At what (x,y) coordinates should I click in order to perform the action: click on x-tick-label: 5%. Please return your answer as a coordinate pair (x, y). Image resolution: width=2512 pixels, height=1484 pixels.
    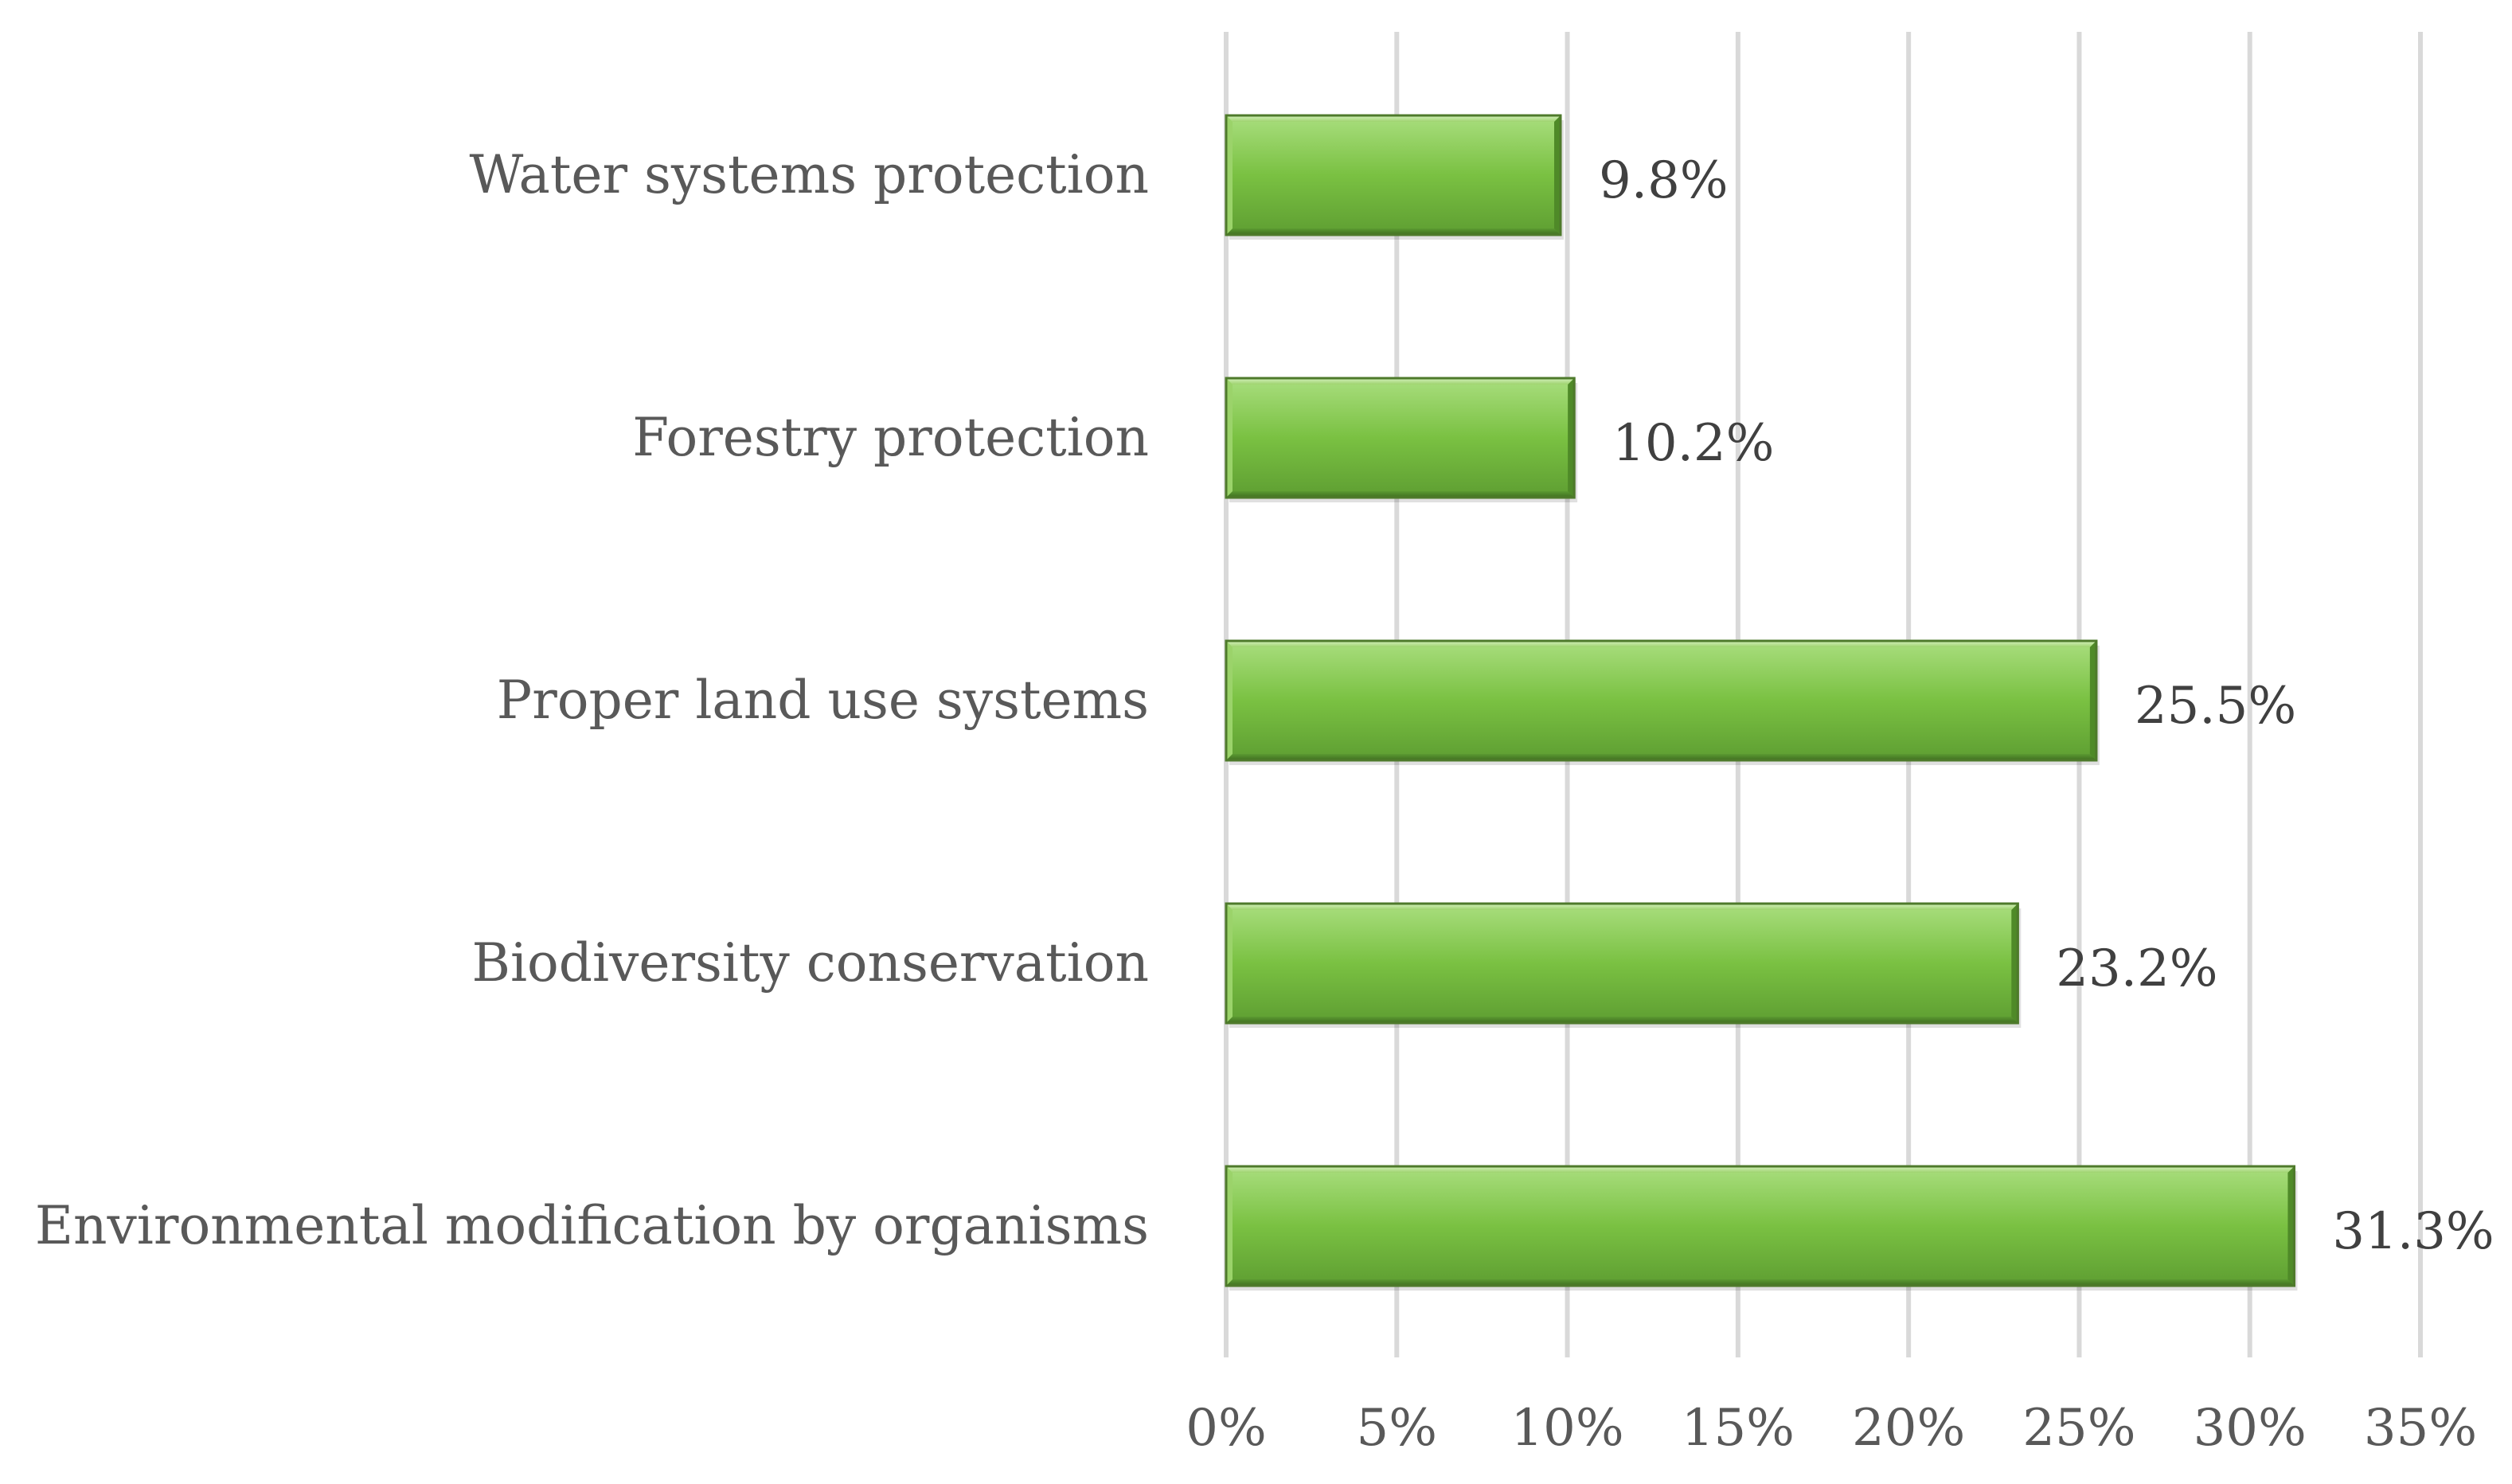
    Looking at the image, I should click on (1397, 1428).